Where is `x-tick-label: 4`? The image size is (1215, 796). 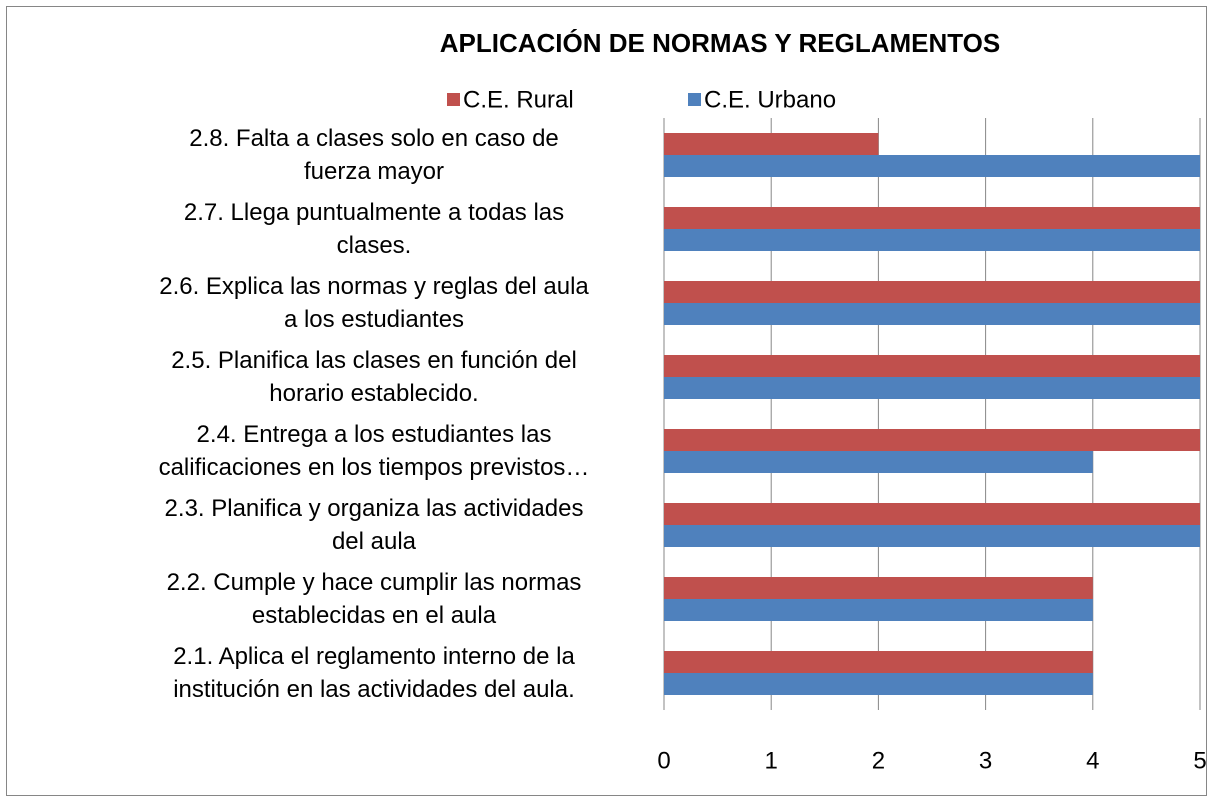 x-tick-label: 4 is located at coordinates (1092, 760).